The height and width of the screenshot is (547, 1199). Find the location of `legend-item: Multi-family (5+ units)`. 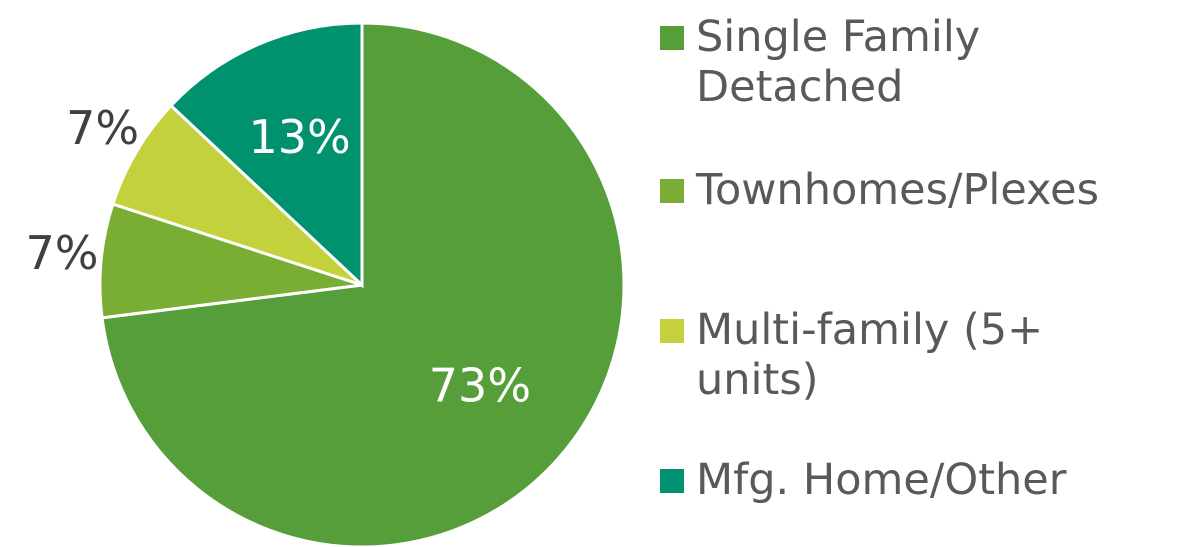

legend-item: Multi-family (5+ units) is located at coordinates (918, 355).